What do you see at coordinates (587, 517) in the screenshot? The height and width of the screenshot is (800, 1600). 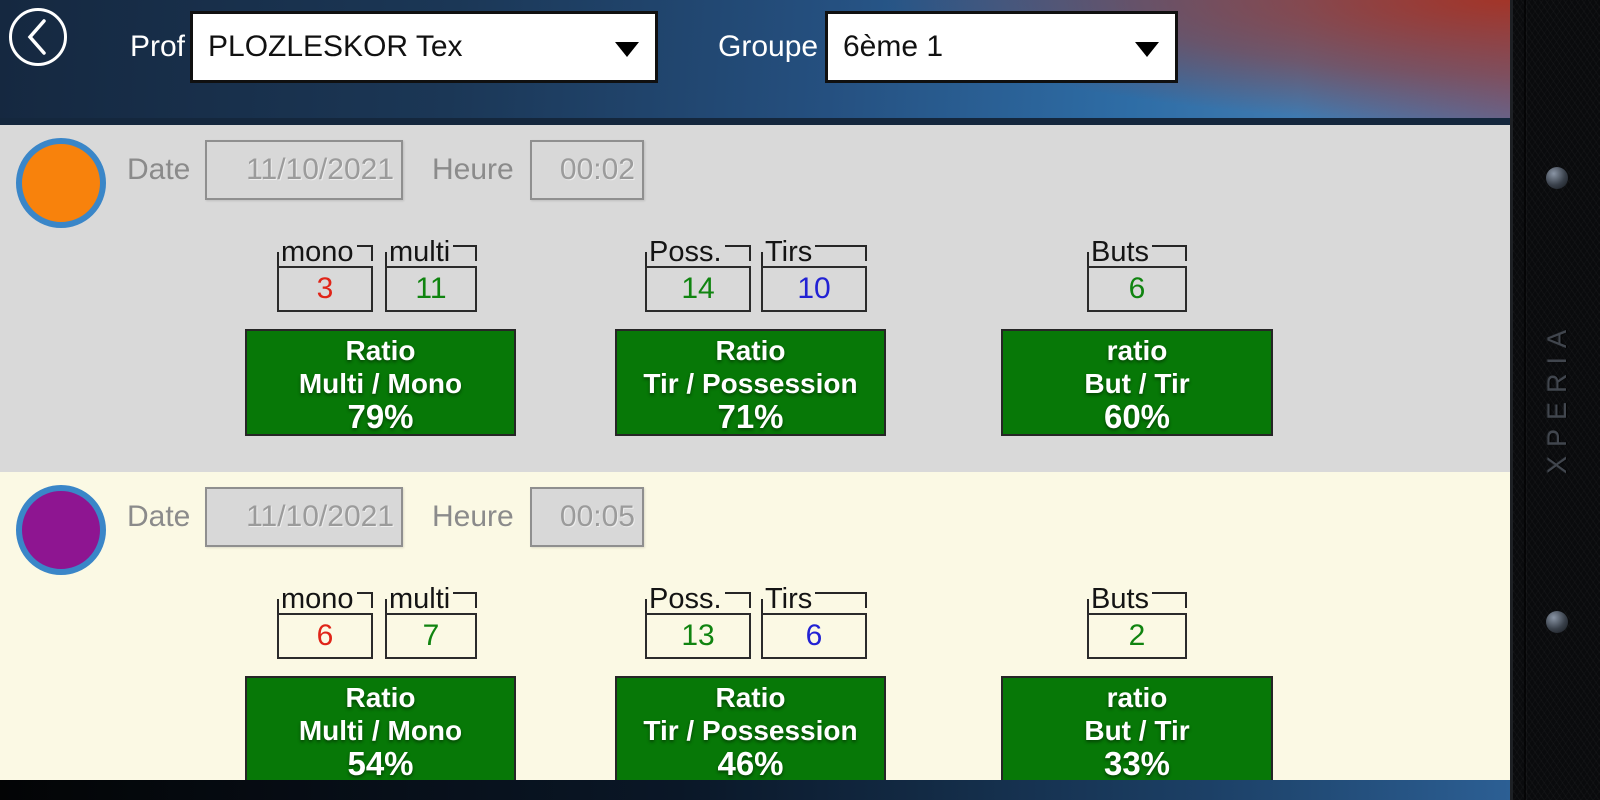 I see `heure-input: 00:05` at bounding box center [587, 517].